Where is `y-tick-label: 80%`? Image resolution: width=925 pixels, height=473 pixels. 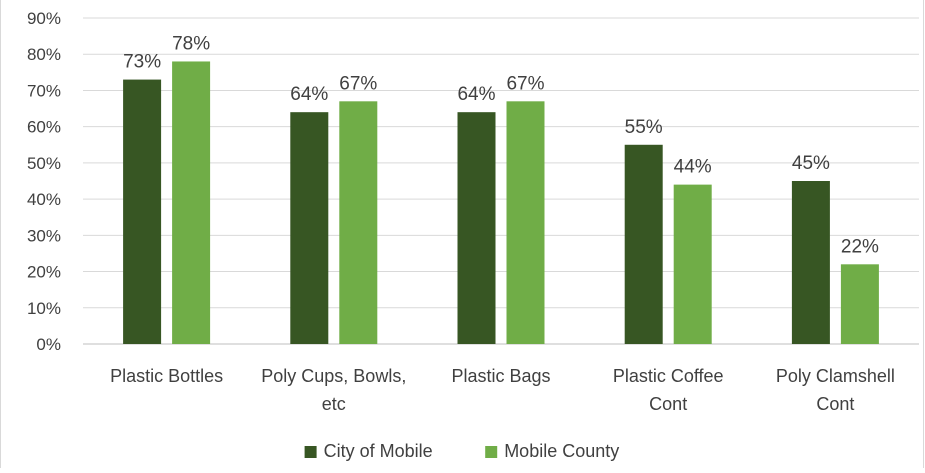
y-tick-label: 80% is located at coordinates (44, 54).